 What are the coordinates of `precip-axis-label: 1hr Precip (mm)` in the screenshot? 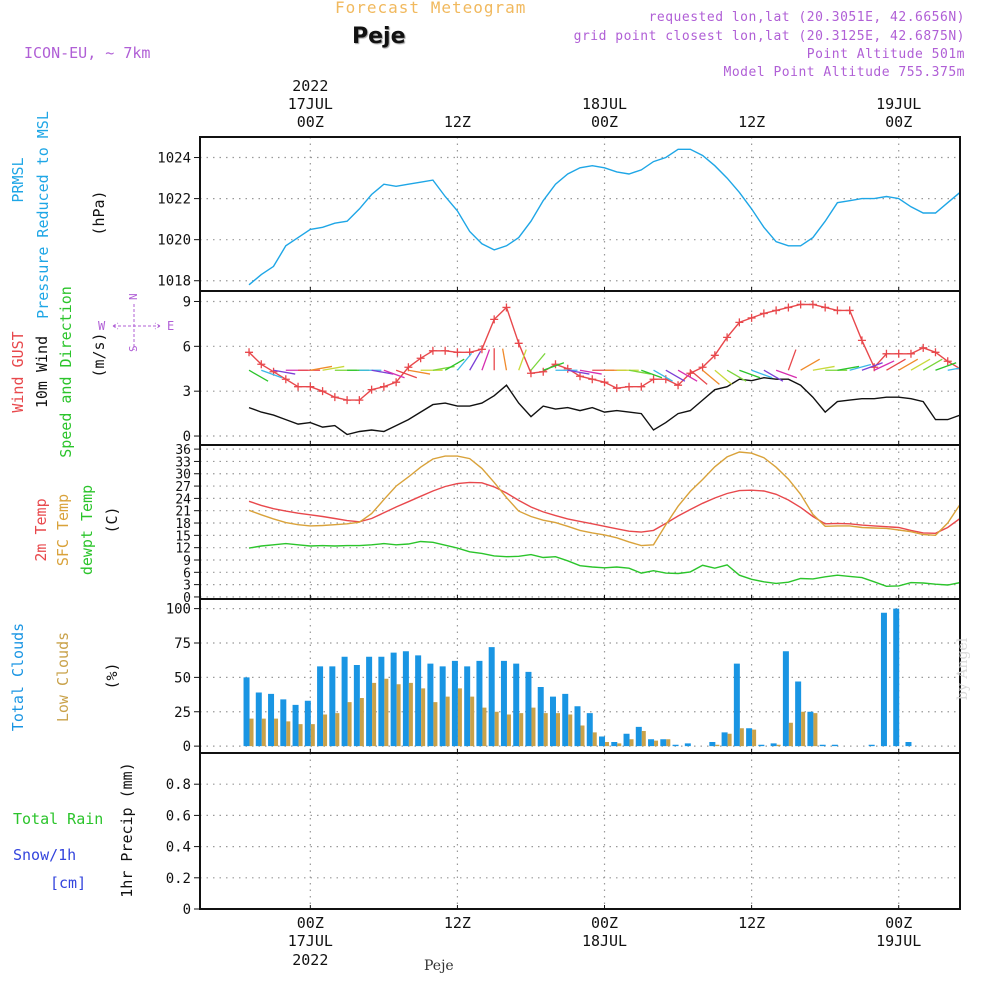 It's located at (127, 829).